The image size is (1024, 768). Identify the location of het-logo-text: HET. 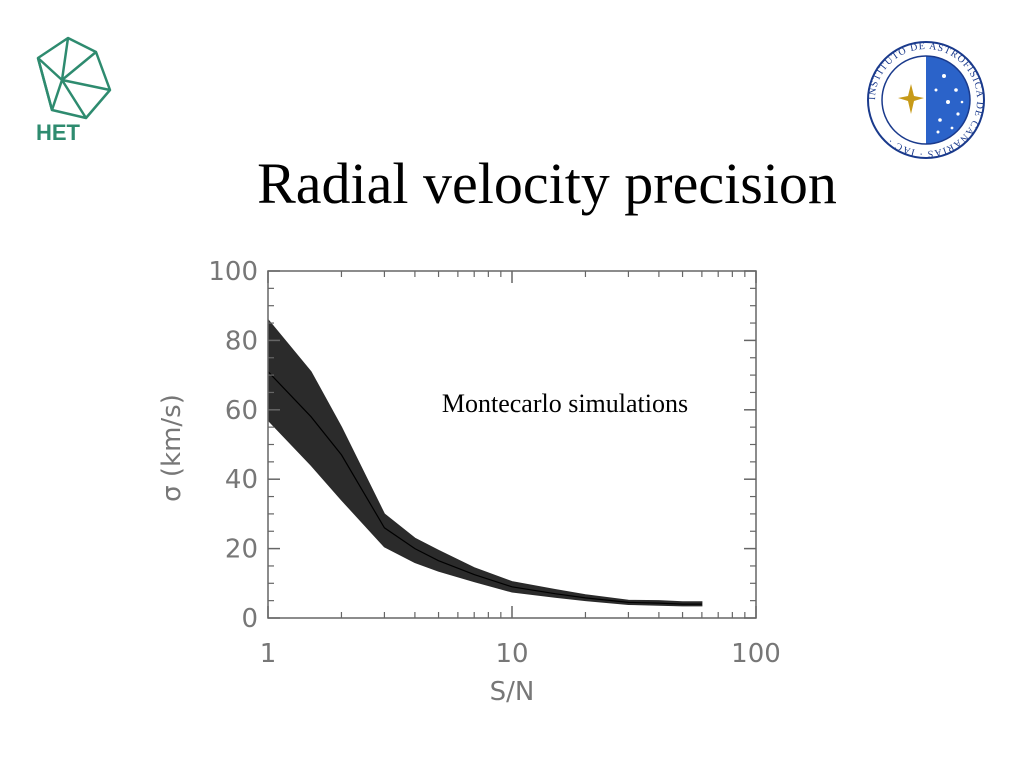
(58, 132).